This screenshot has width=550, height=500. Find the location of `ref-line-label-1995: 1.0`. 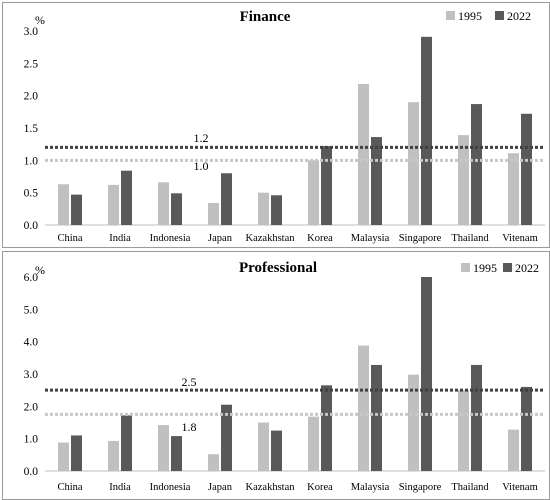

ref-line-label-1995: 1.0 is located at coordinates (201, 166).